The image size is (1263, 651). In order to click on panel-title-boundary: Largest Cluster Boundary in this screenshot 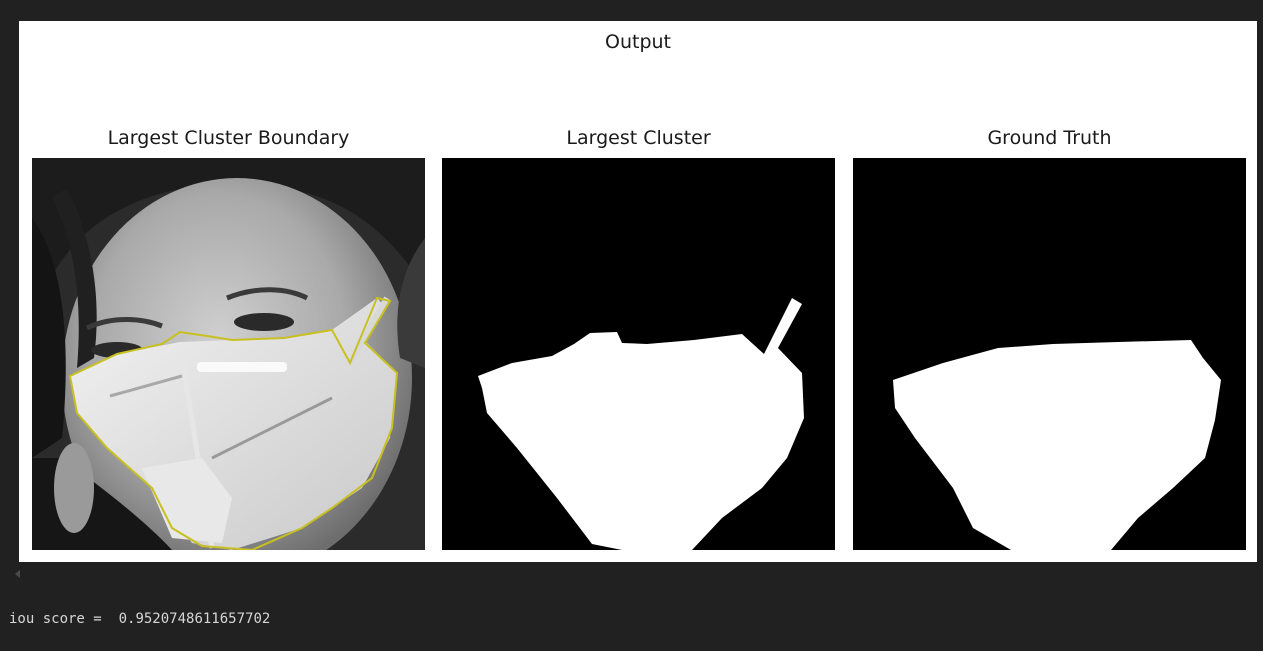, I will do `click(228, 138)`.